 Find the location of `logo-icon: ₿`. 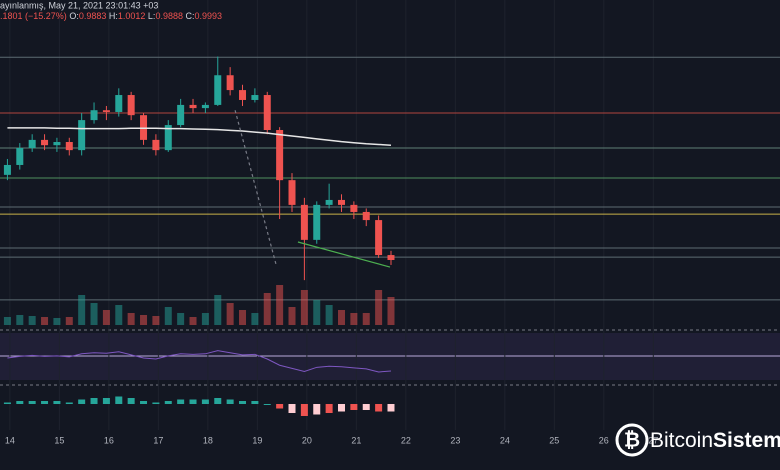

logo-icon: ₿ is located at coordinates (632, 440).